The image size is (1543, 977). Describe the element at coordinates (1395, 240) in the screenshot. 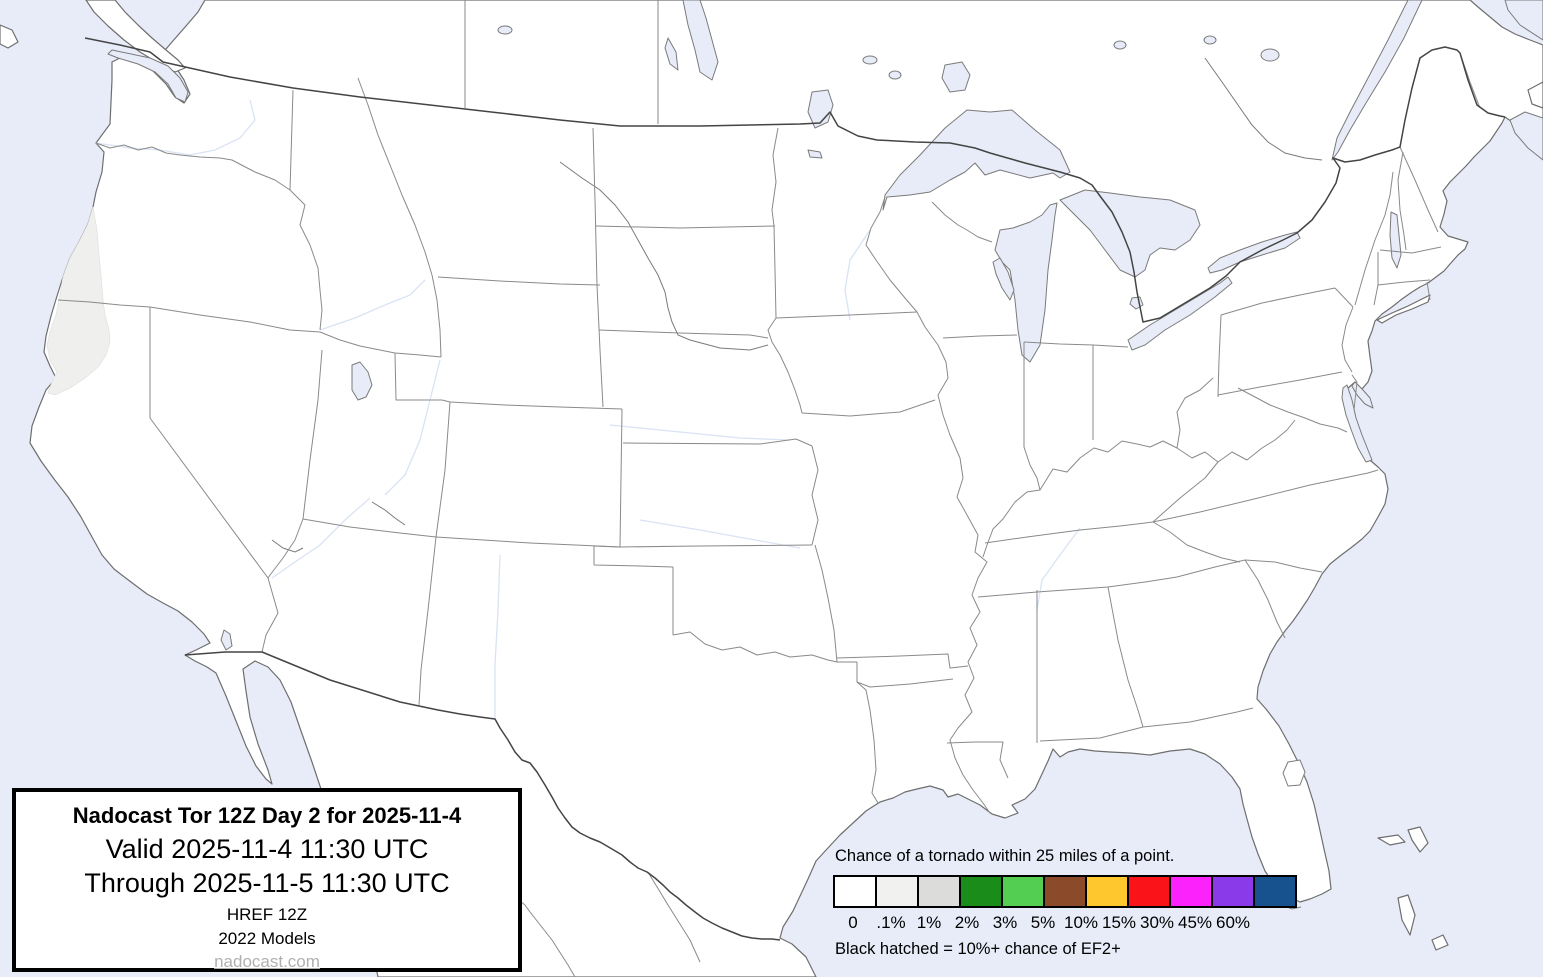

I see `lake-champlain` at that location.